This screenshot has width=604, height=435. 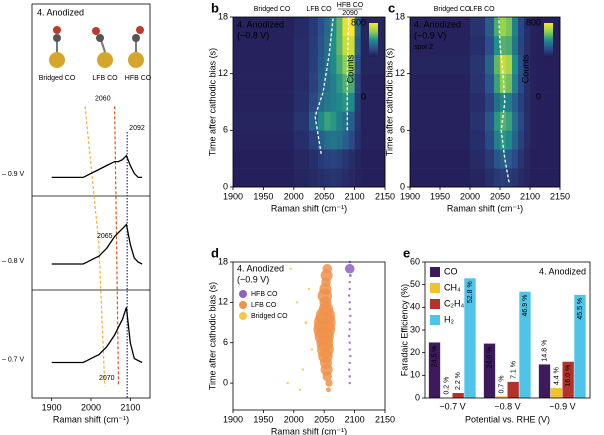 What do you see at coordinates (389, 102) in the screenshot?
I see `y-axis-label: Time after cathodic bias (s)` at bounding box center [389, 102].